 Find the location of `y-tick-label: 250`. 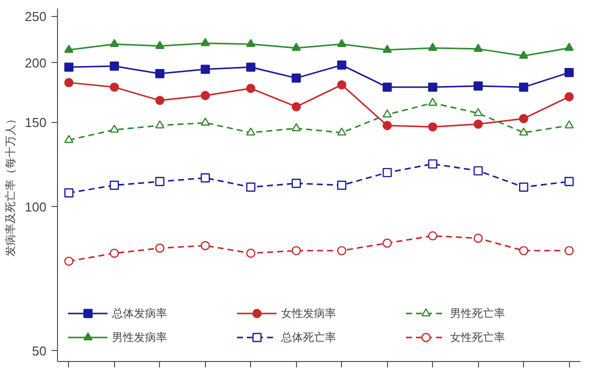

y-tick-label: 250 is located at coordinates (35, 16).